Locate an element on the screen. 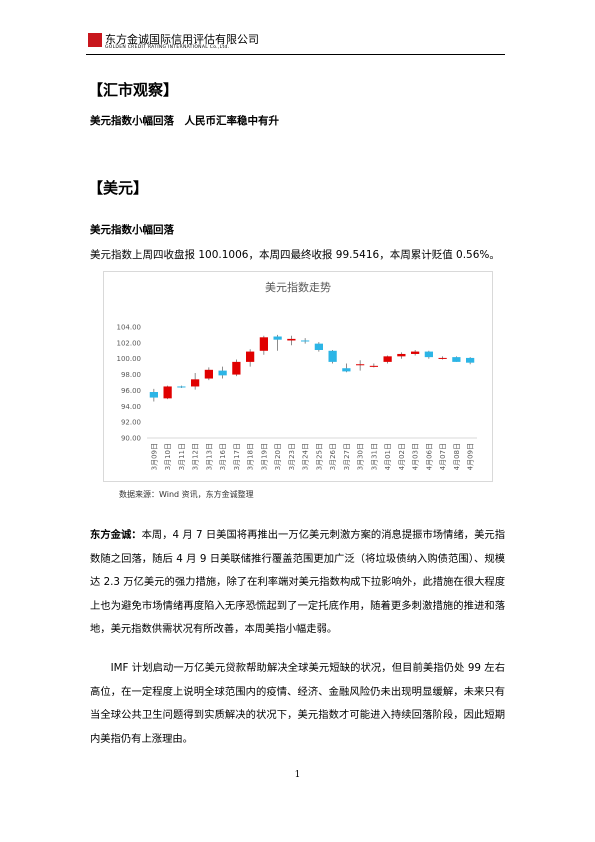  y-tick-label: 90.00 is located at coordinates (131, 439).